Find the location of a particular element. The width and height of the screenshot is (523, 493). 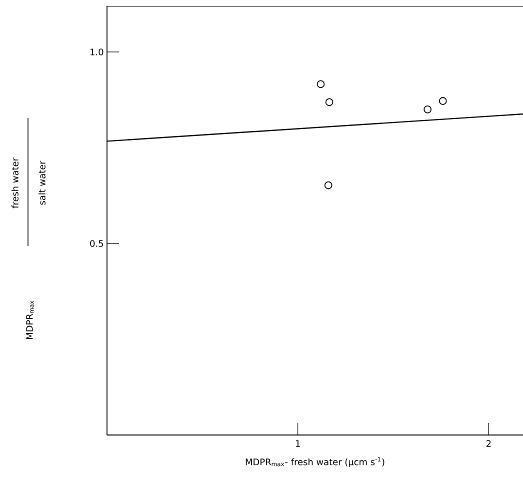

x-tick-label: 1 is located at coordinates (298, 443).